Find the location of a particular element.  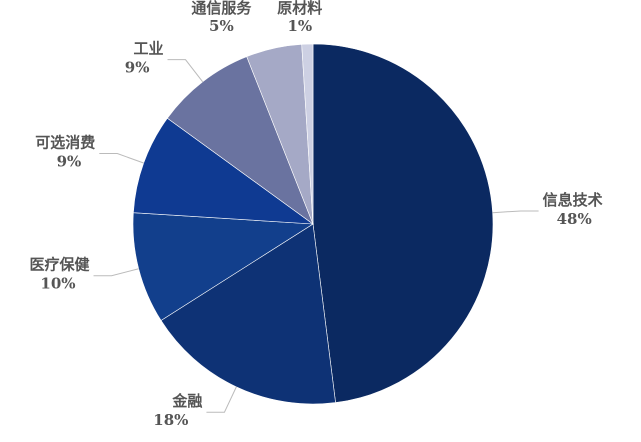

value-label: 5% is located at coordinates (221, 26).